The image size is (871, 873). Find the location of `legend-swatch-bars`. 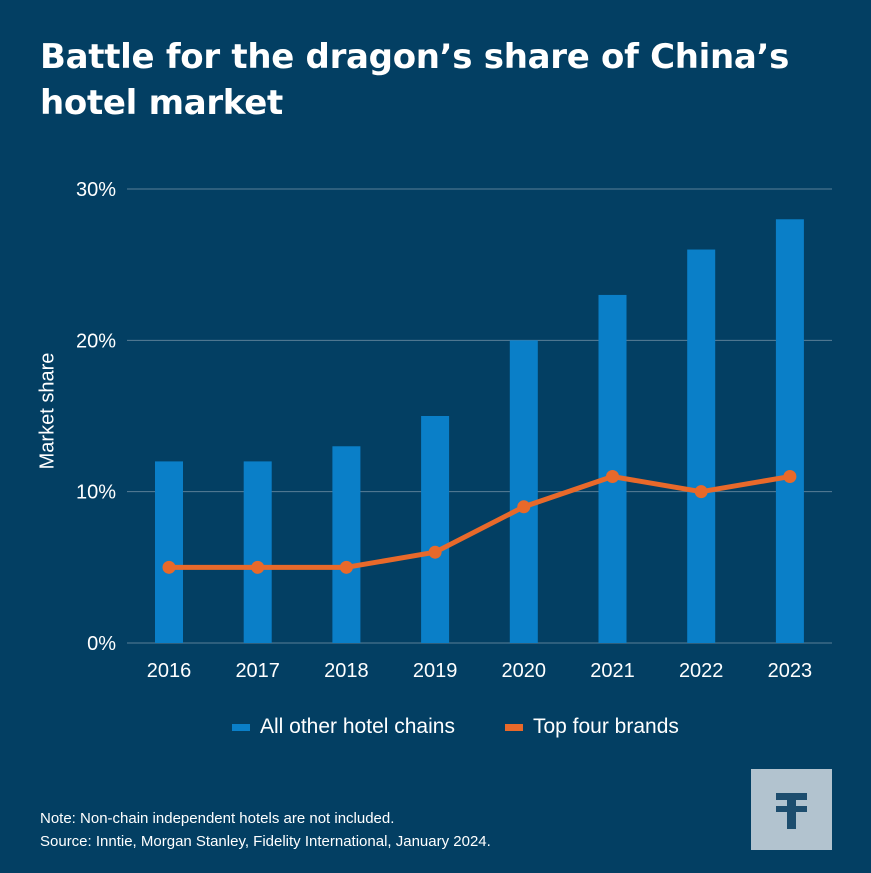

legend-swatch-bars is located at coordinates (241, 727).